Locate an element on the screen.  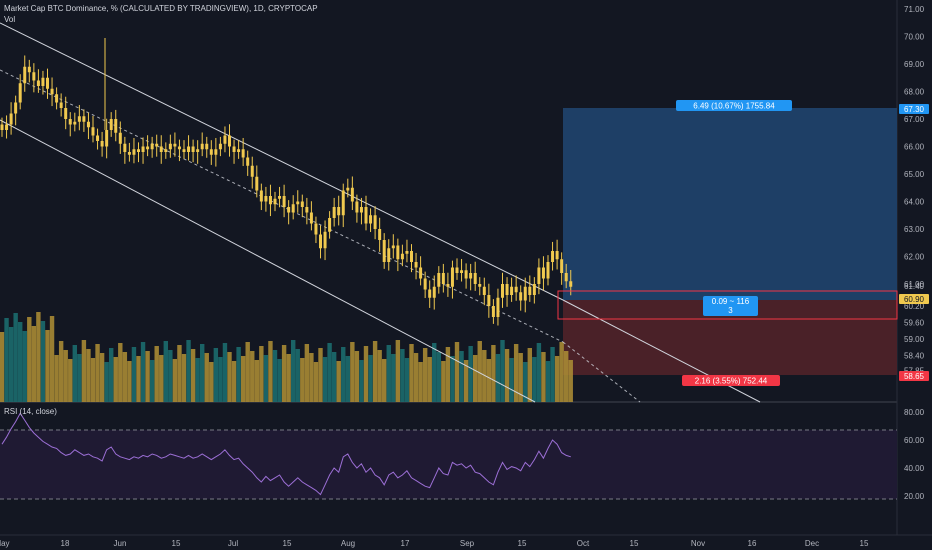
stop-label: 2.16 (3.55%) 752.44 is located at coordinates (731, 381).